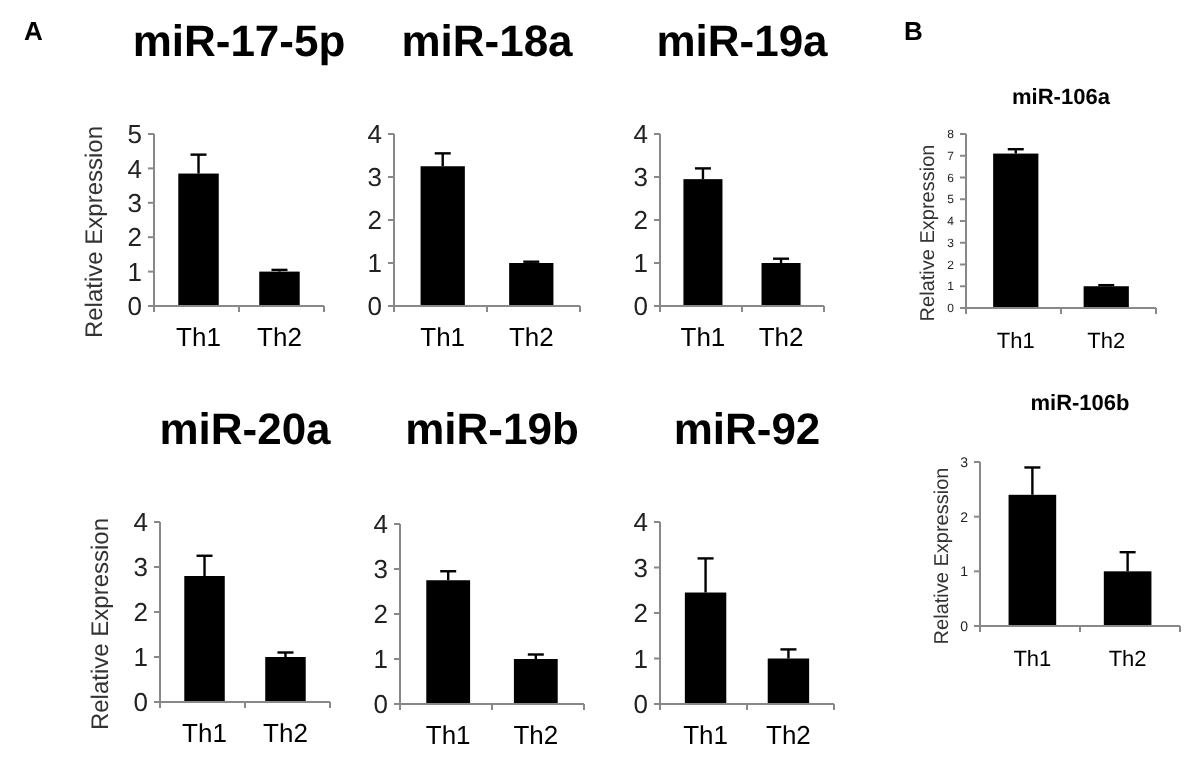 The image size is (1200, 772). What do you see at coordinates (134, 134) in the screenshot?
I see `y-tick-label: 5` at bounding box center [134, 134].